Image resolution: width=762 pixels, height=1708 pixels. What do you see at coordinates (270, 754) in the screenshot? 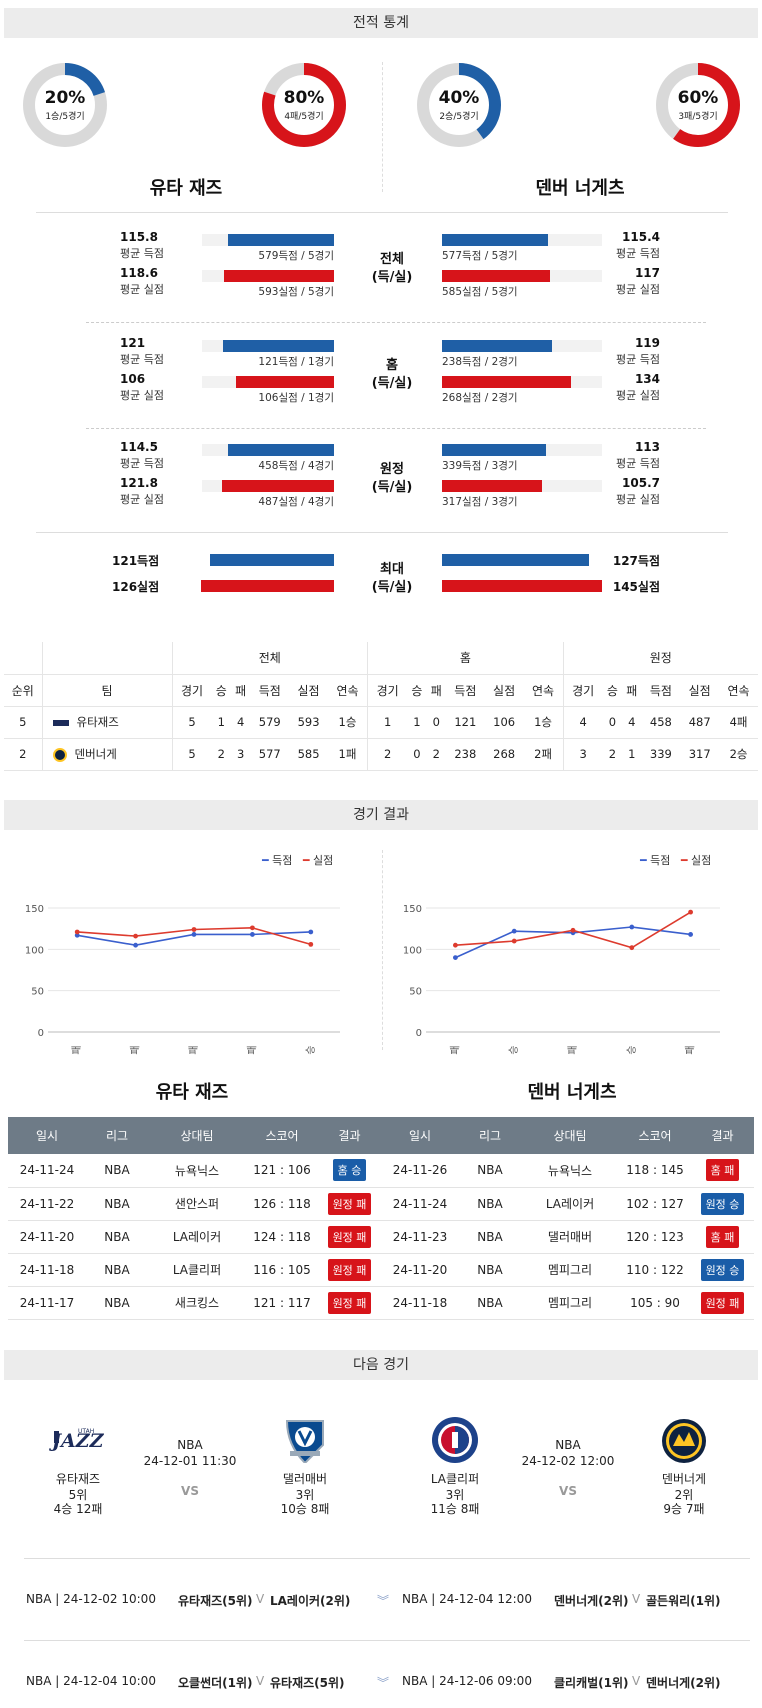
I see `standings-cell: 577` at bounding box center [270, 754].